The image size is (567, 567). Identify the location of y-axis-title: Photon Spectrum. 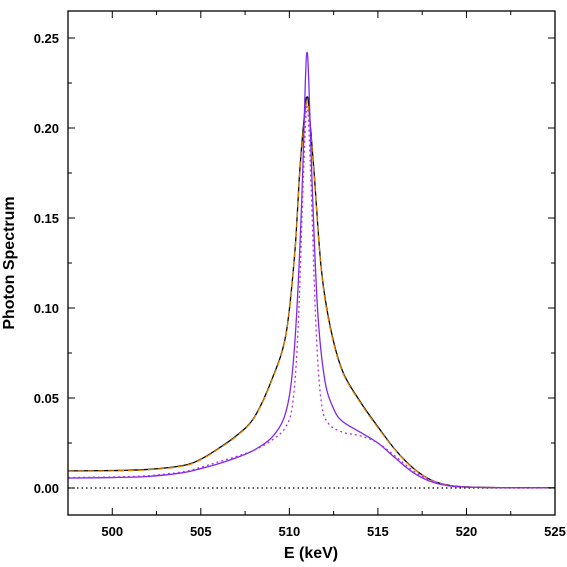
(9, 262).